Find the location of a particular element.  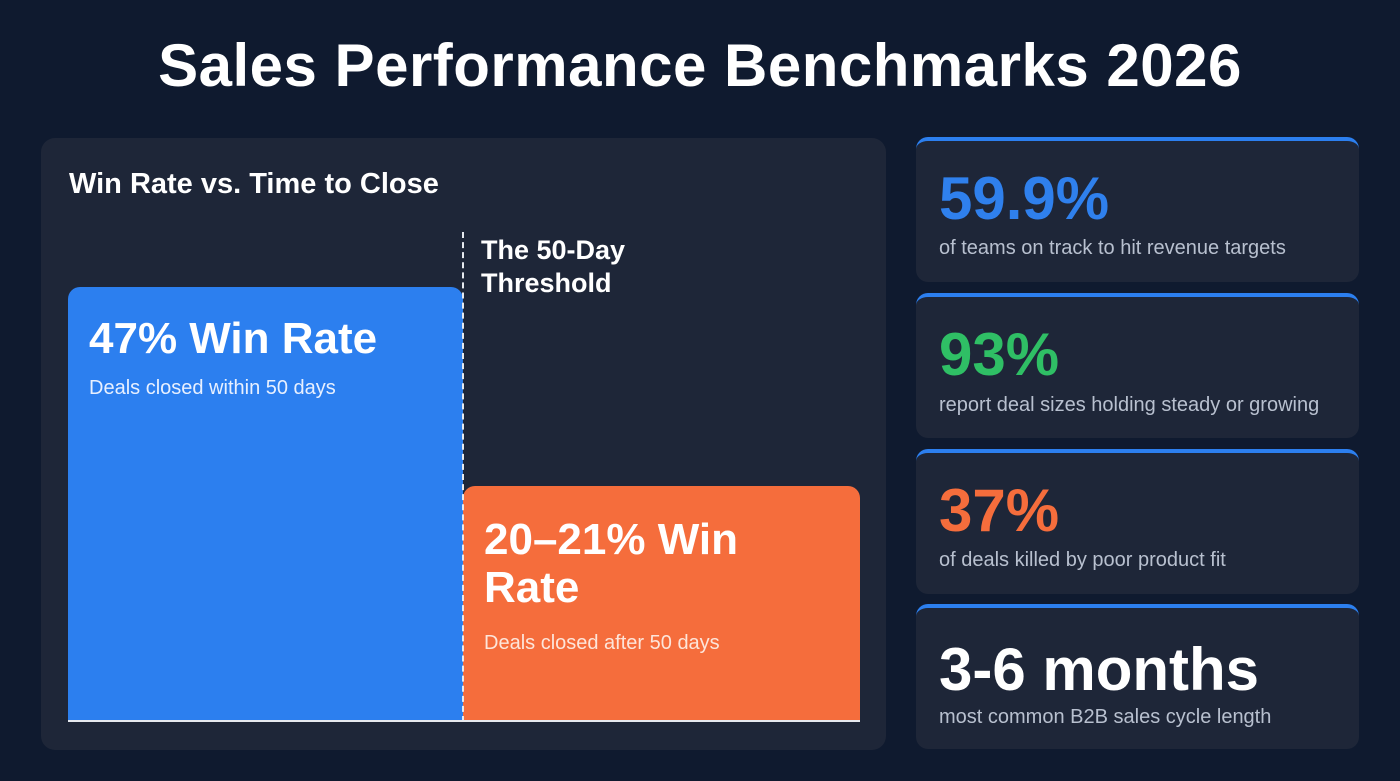

bar-value-label: 47% Win Rate is located at coordinates (233, 338).